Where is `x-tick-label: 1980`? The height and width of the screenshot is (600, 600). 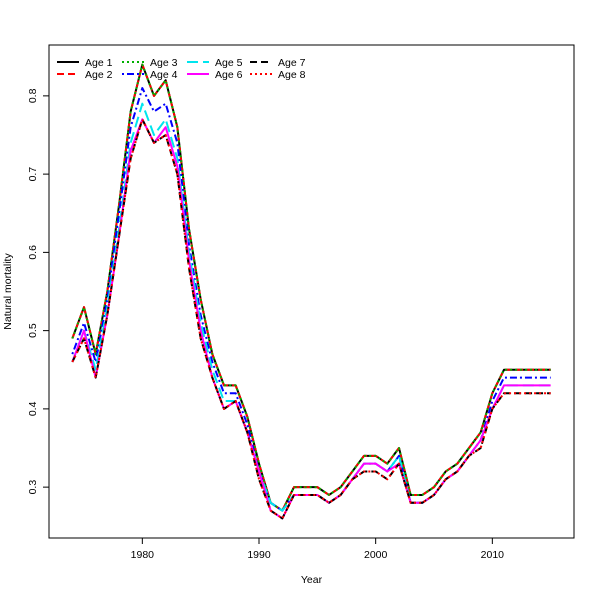 x-tick-label: 1980 is located at coordinates (143, 555).